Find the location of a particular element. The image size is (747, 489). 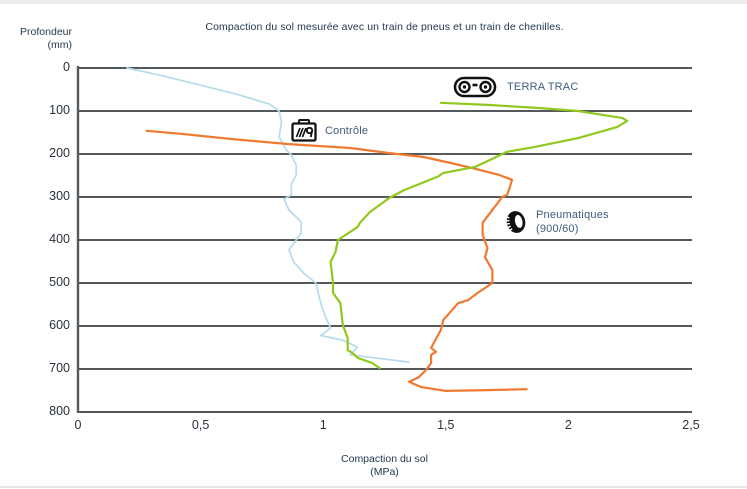

legend-label-terra-trac: TERRA TRAC is located at coordinates (543, 87).